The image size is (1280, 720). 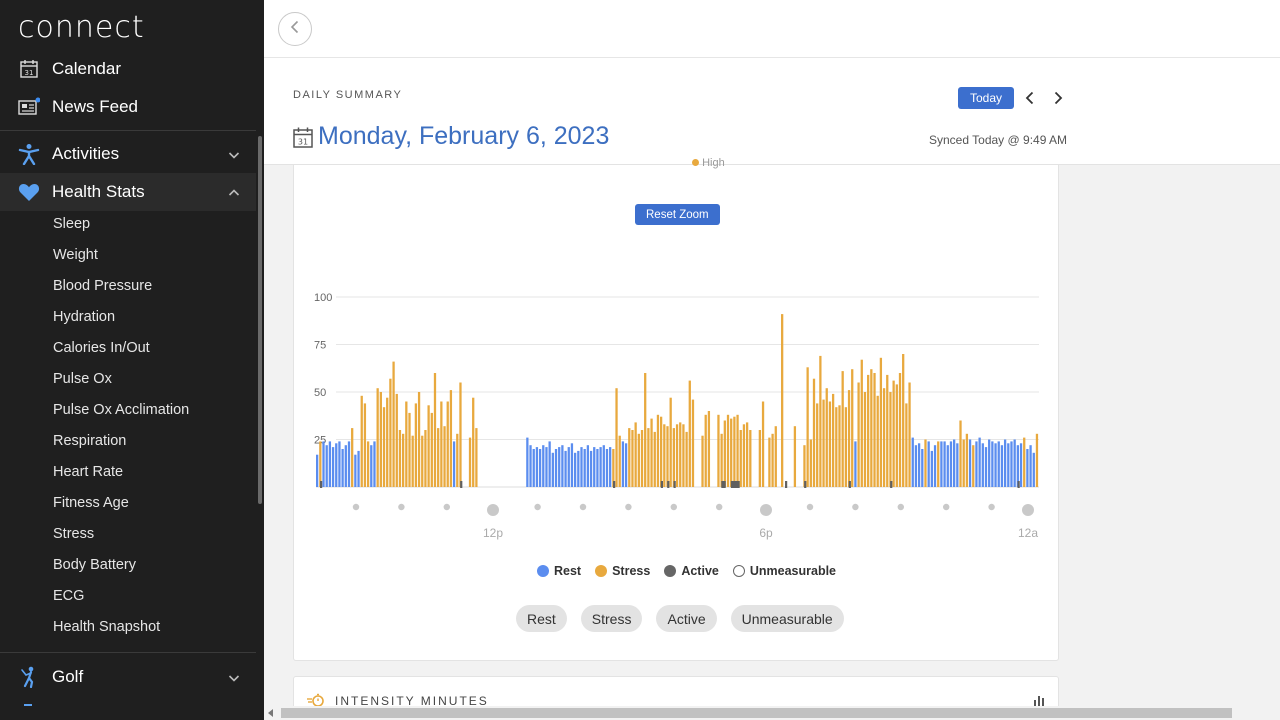 What do you see at coordinates (541, 618) in the screenshot?
I see `filter-rest-button: Rest` at bounding box center [541, 618].